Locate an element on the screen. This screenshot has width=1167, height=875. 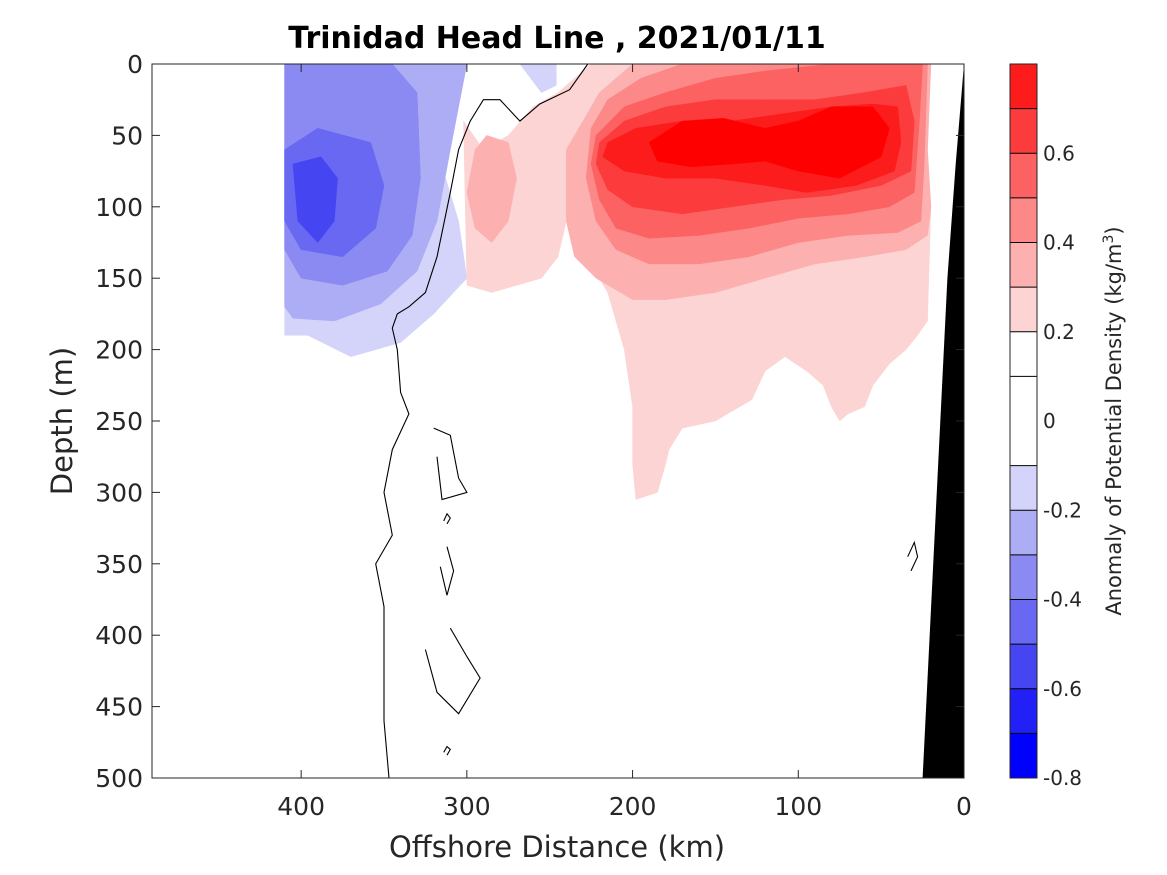
y-tick-label: 0 is located at coordinates (135, 64).